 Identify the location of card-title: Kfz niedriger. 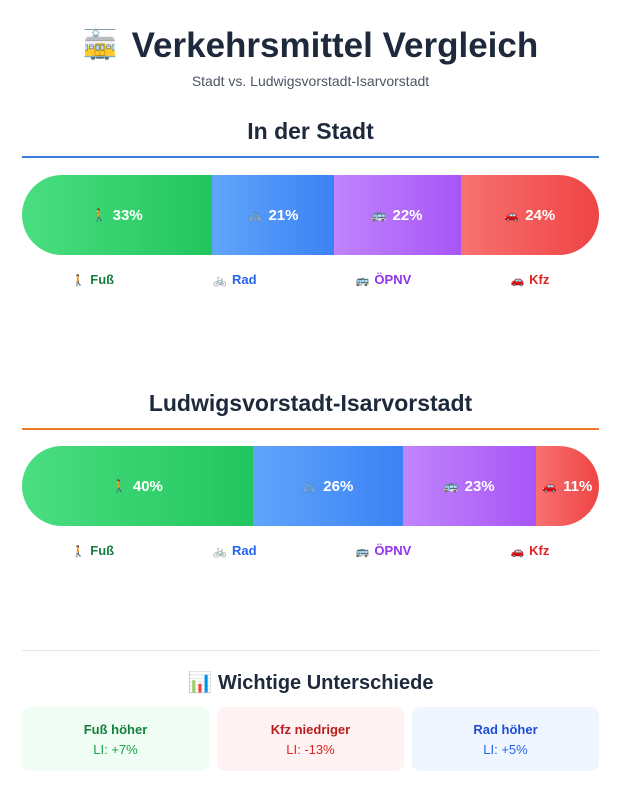
(310, 729).